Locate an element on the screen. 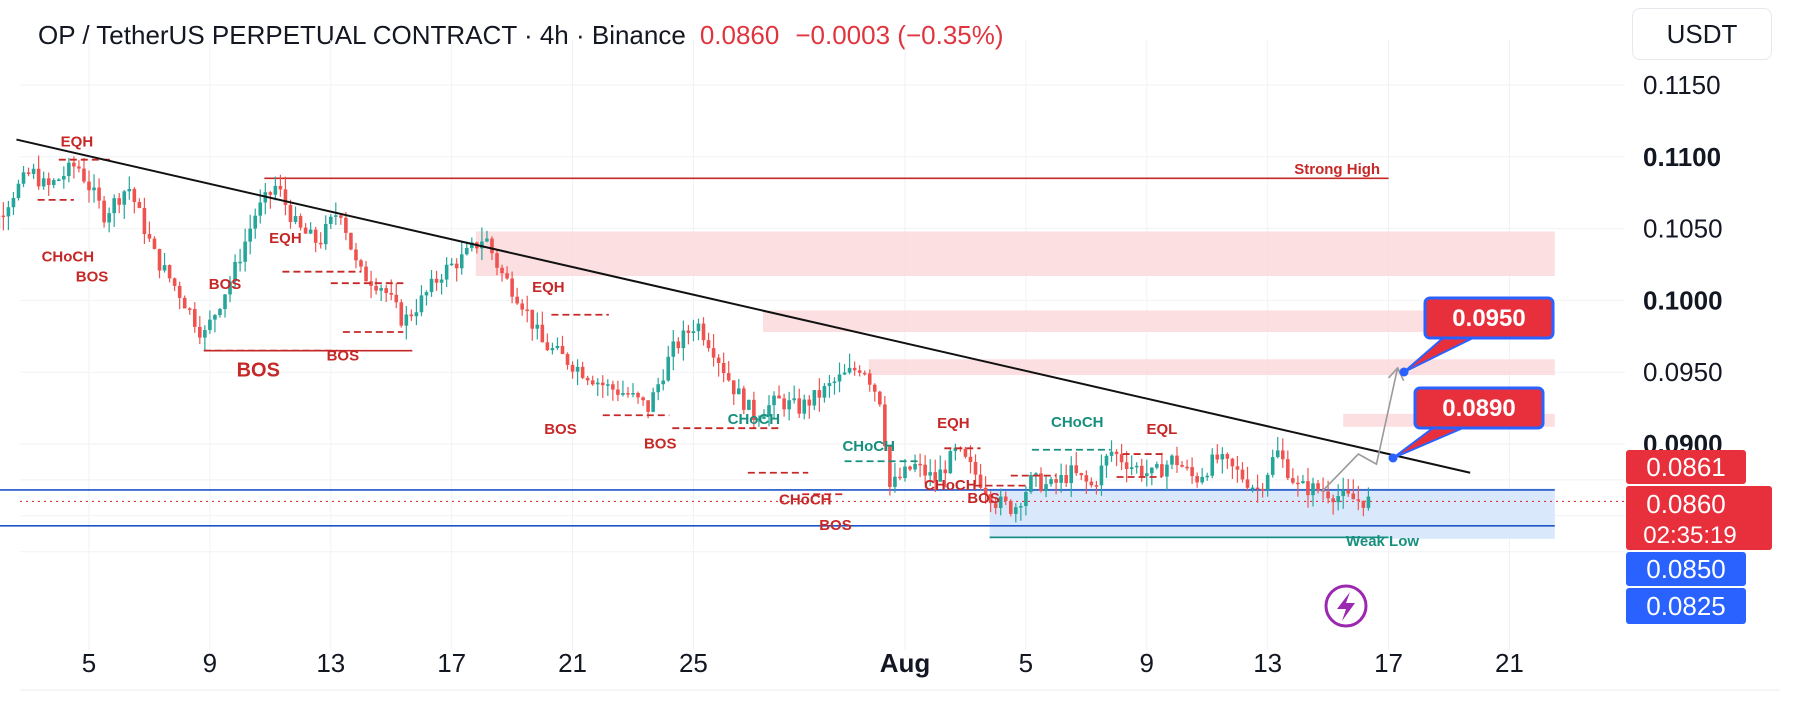 This screenshot has width=1801, height=724. x-tick-label: Aug is located at coordinates (905, 663).